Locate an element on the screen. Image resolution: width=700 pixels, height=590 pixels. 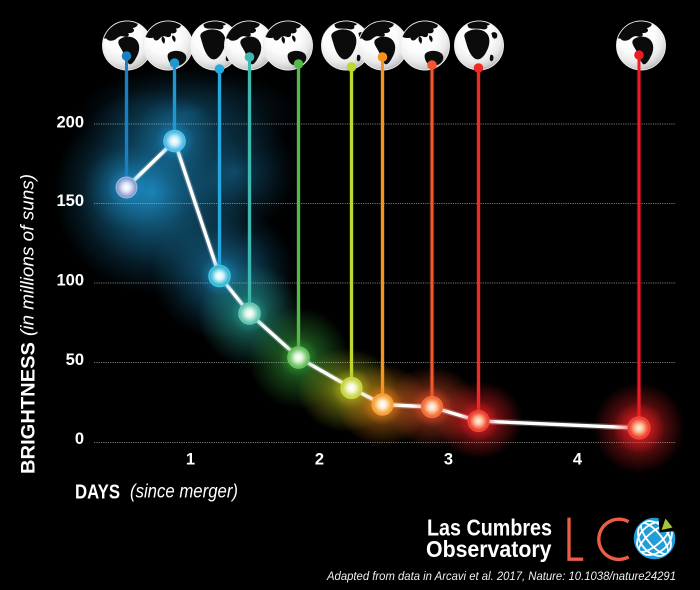
svg-text: 100 is located at coordinates (70, 281).